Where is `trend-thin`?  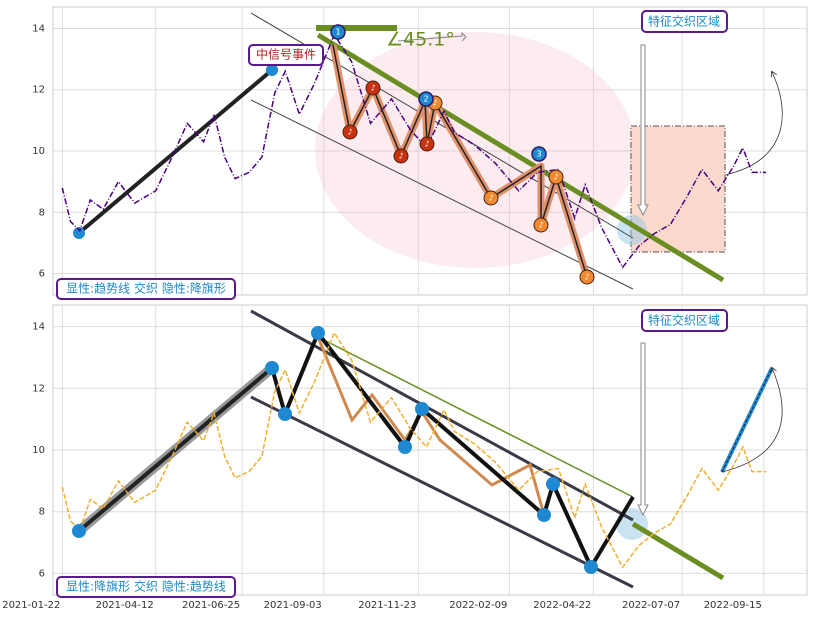
trend-thin is located at coordinates (475, 417).